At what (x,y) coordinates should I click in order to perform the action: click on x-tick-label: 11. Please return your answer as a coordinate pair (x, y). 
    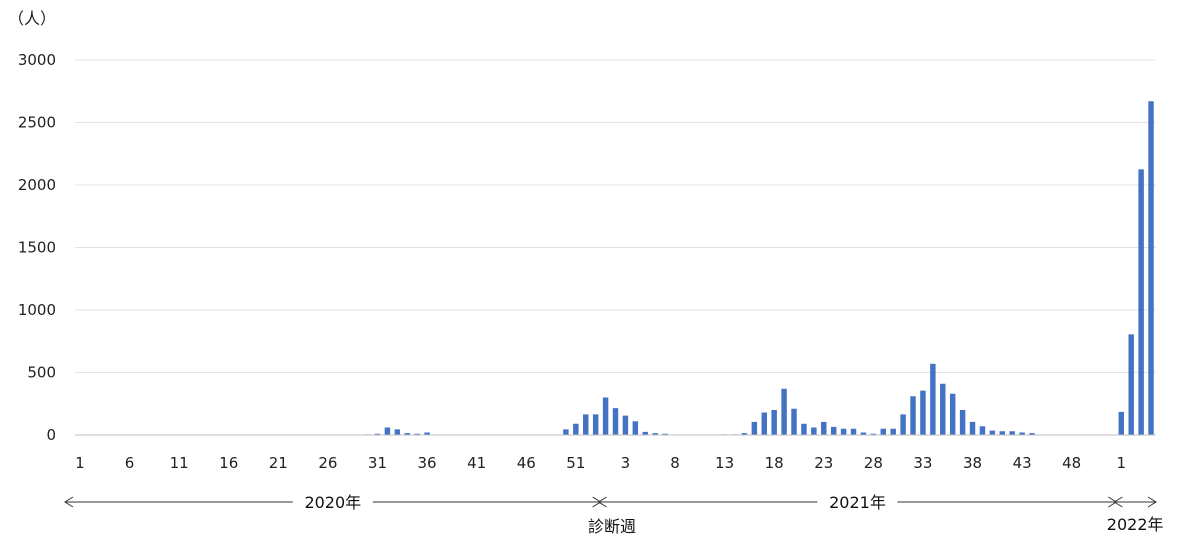
    Looking at the image, I should click on (179, 463).